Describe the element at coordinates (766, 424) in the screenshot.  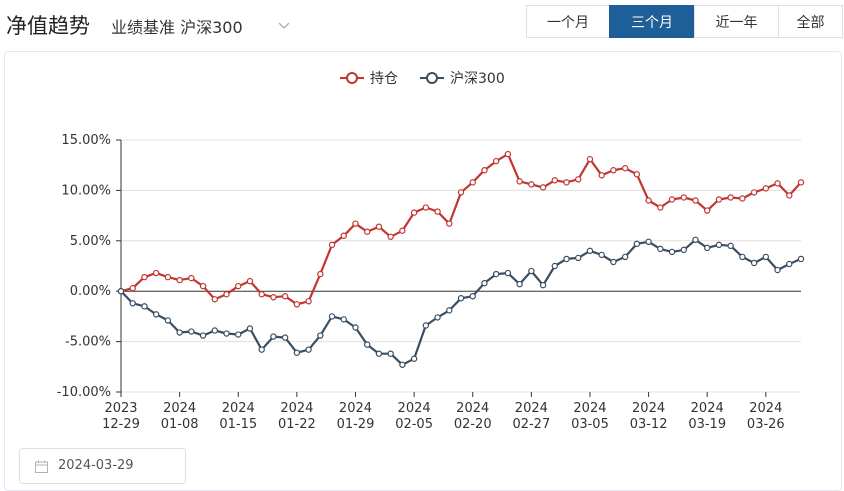
I see `x-tick-label-date: 03-26` at that location.